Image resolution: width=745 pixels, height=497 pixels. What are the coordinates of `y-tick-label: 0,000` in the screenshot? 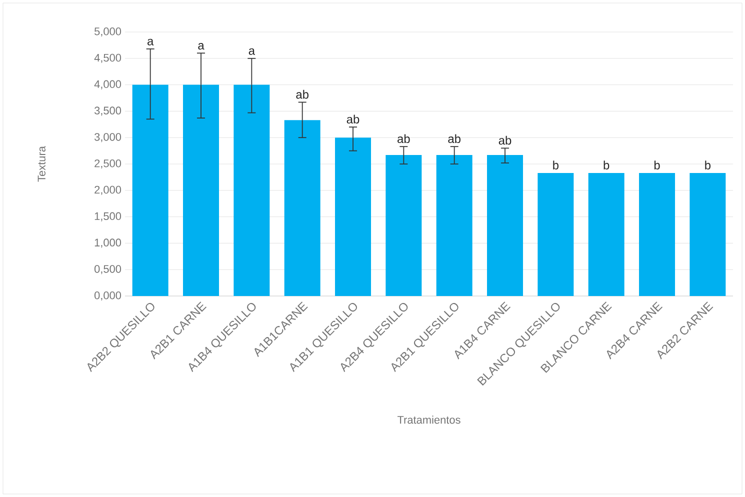 It's located at (108, 296).